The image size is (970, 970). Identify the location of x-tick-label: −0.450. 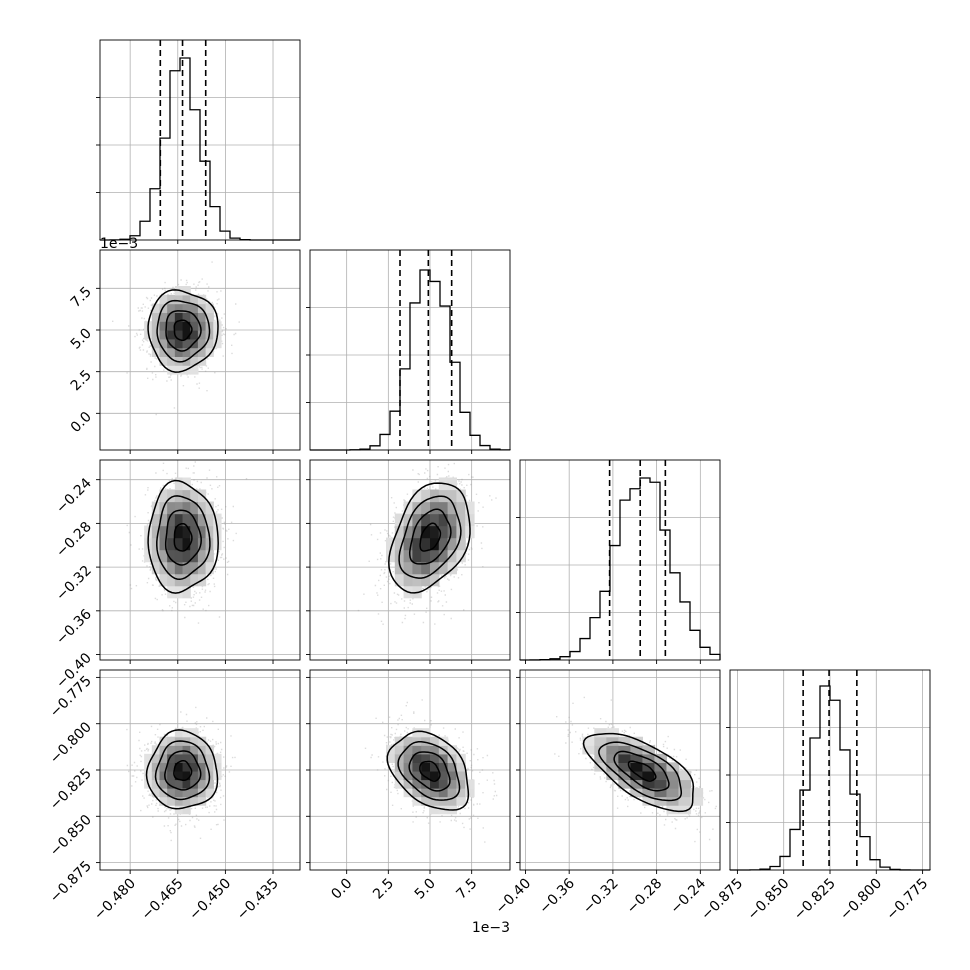
(210, 900).